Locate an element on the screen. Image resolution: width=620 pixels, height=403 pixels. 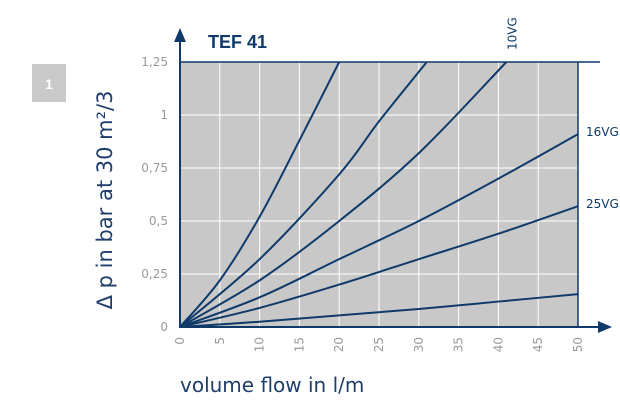
y-axis-arrow is located at coordinates (180, 35).